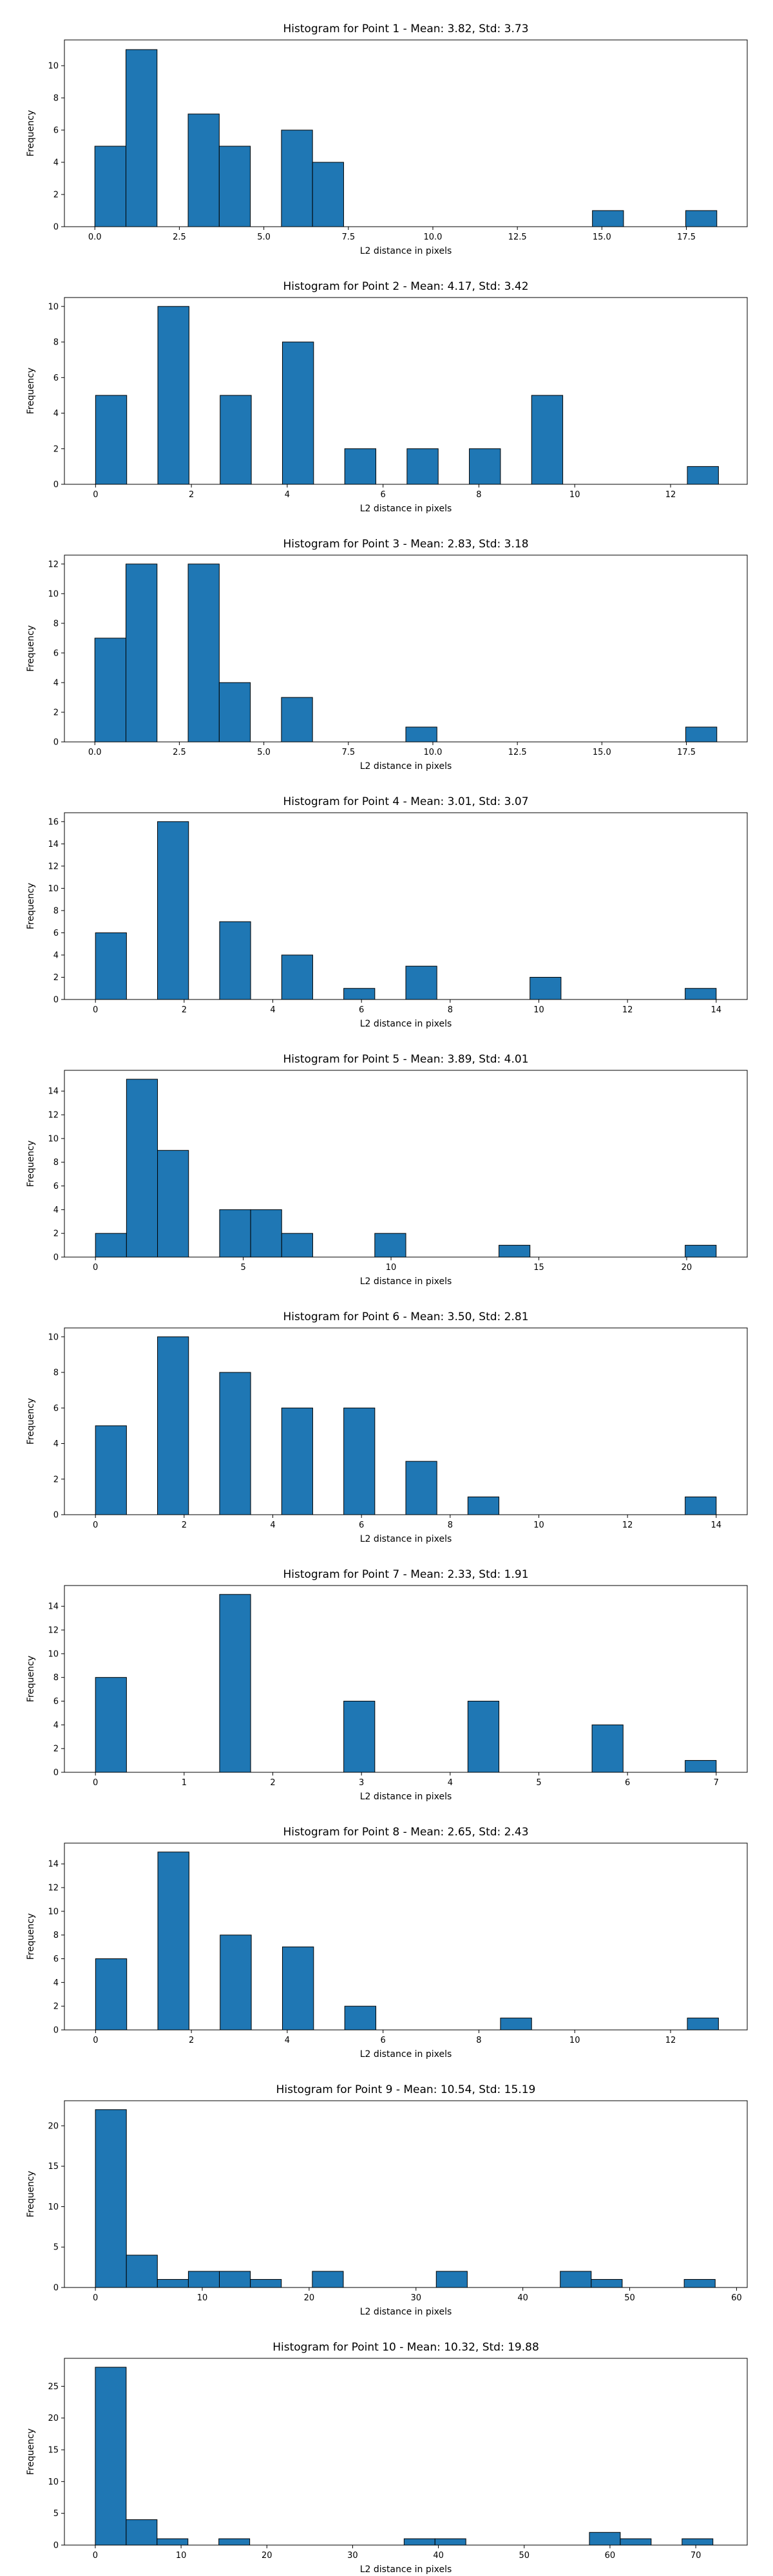 This screenshot has height=2576, width=773. What do you see at coordinates (450, 1525) in the screenshot?
I see `x-tick-label: 8` at bounding box center [450, 1525].